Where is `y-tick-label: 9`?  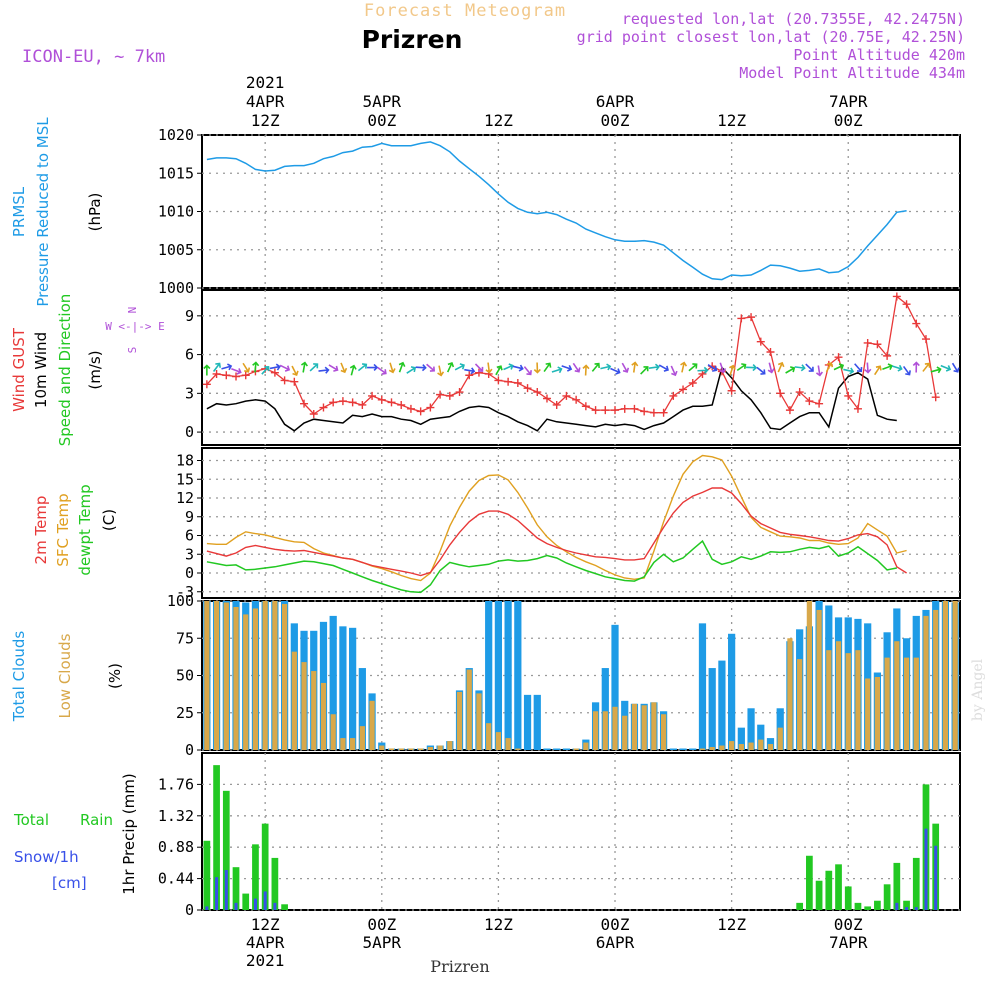
y-tick-label: 9 is located at coordinates (189, 517).